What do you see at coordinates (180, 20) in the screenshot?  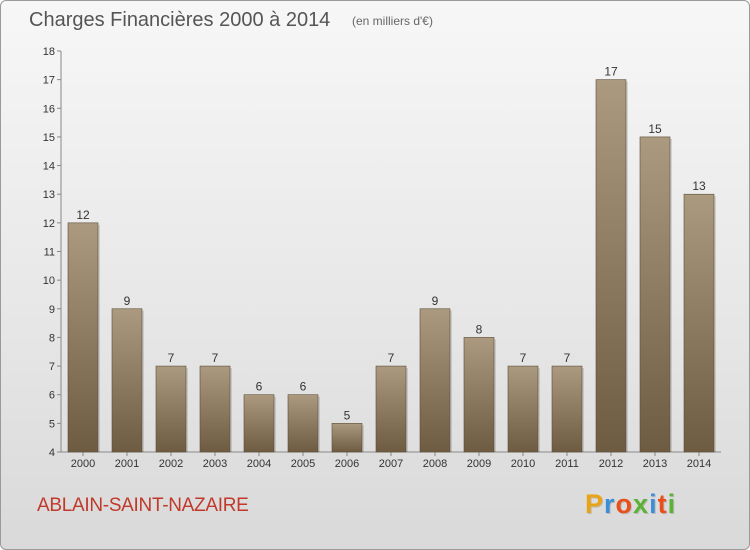 I see `chart-title: Charges Financières 2000 à 2014` at bounding box center [180, 20].